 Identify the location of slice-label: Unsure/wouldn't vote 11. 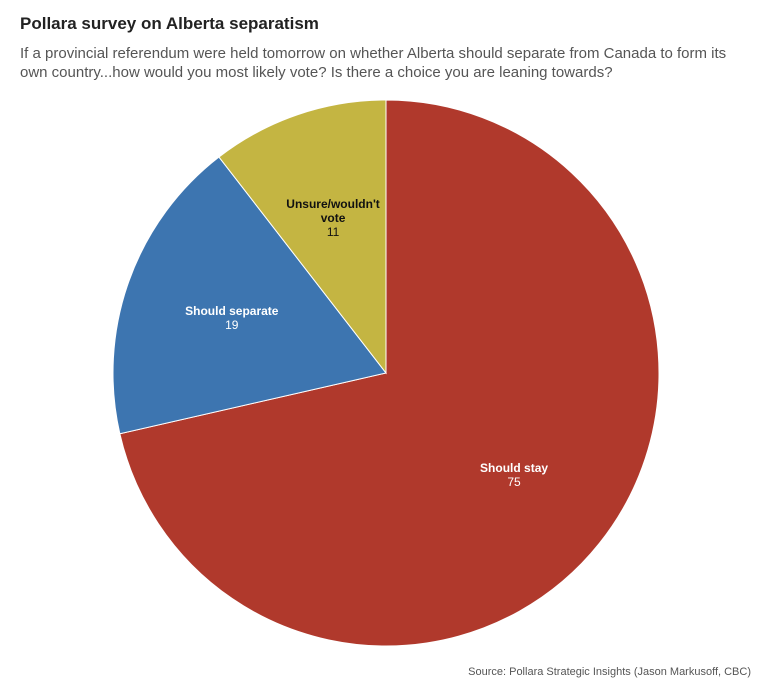
(333, 218).